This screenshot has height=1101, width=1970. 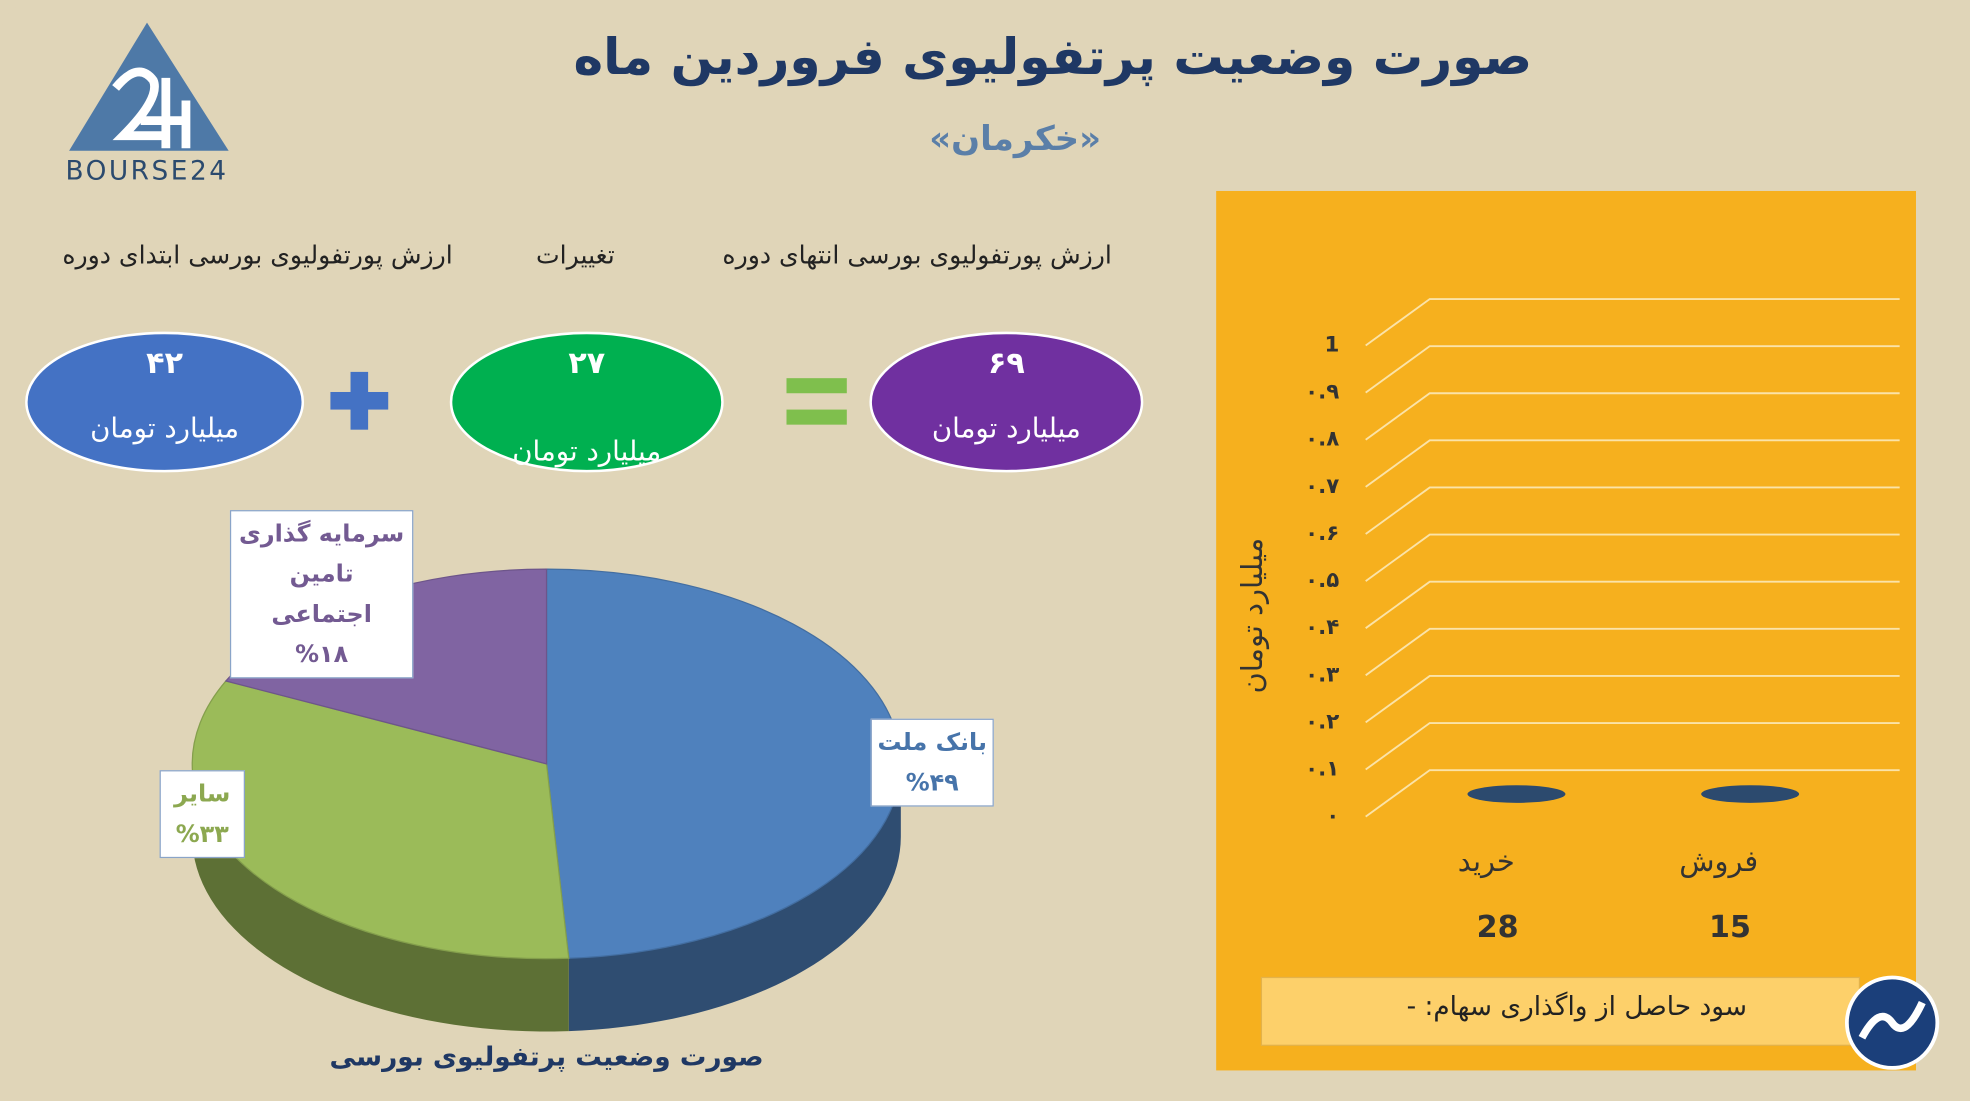 What do you see at coordinates (1730, 927) in the screenshot?
I see `bar-annotation: 15` at bounding box center [1730, 927].